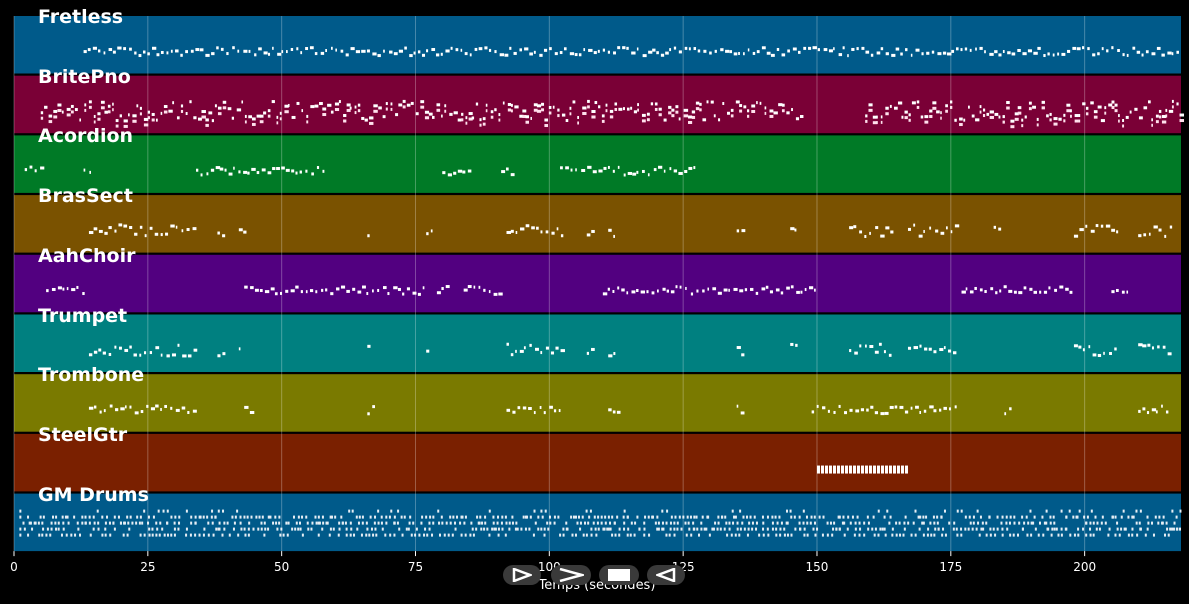  I want to click on stop-button, so click(619, 575).